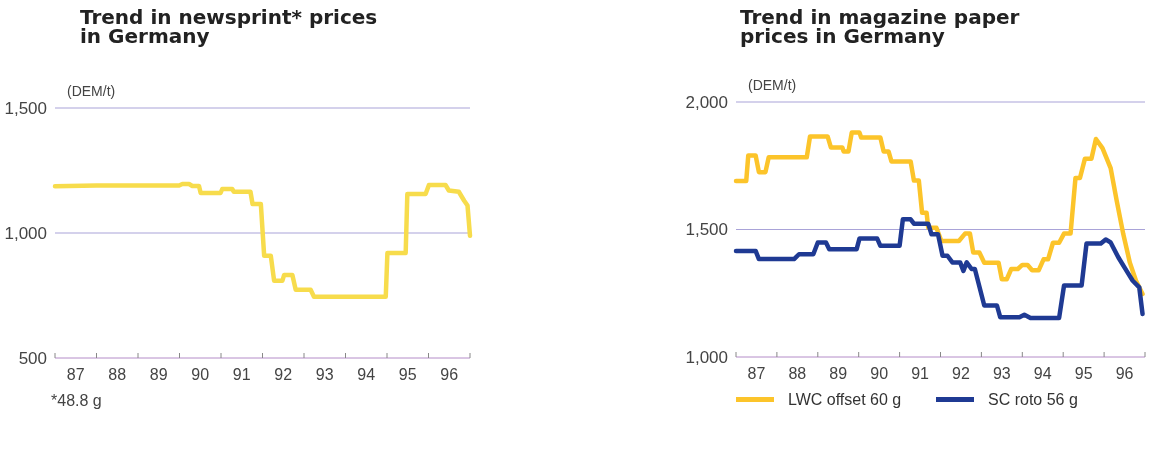  What do you see at coordinates (880, 26) in the screenshot?
I see `chart-title: Trend in magazine paper prices in Germany` at bounding box center [880, 26].